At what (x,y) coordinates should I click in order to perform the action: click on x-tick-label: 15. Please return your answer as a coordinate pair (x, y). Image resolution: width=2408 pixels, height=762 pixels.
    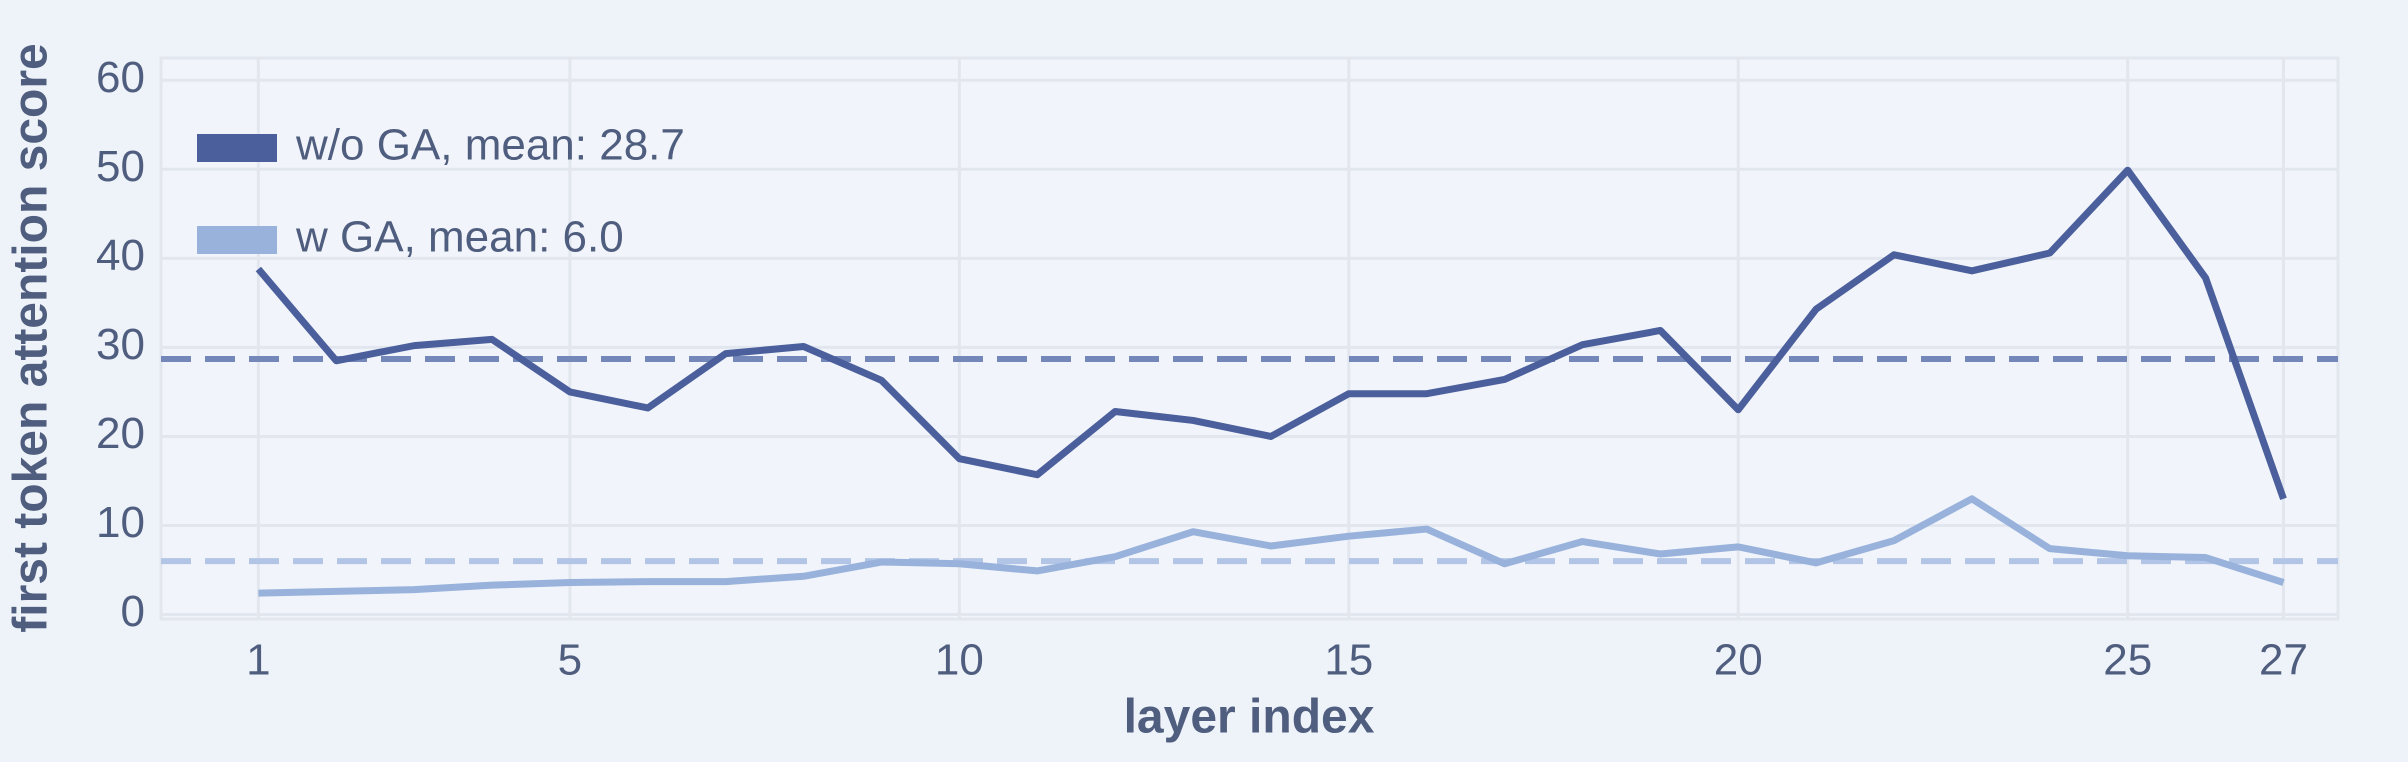
    Looking at the image, I should click on (1348, 660).